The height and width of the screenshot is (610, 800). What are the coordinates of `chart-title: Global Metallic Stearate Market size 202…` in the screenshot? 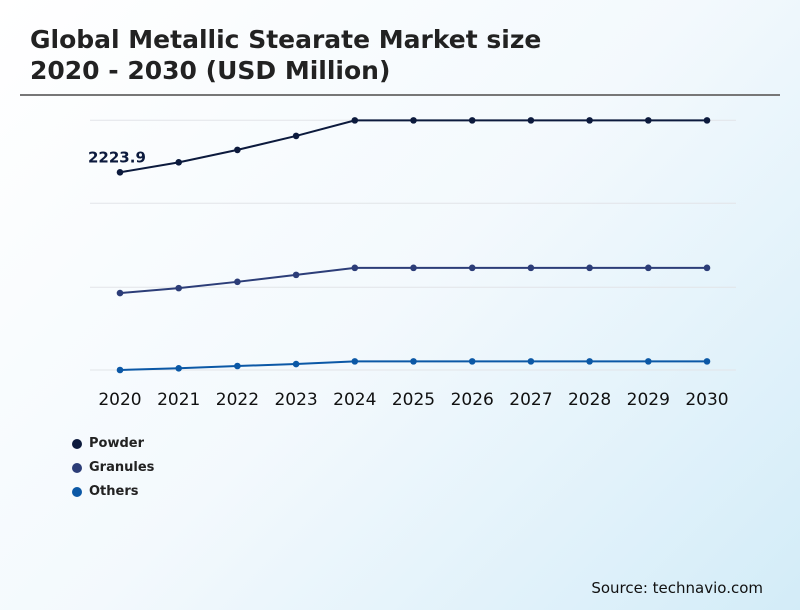 It's located at (285, 55).